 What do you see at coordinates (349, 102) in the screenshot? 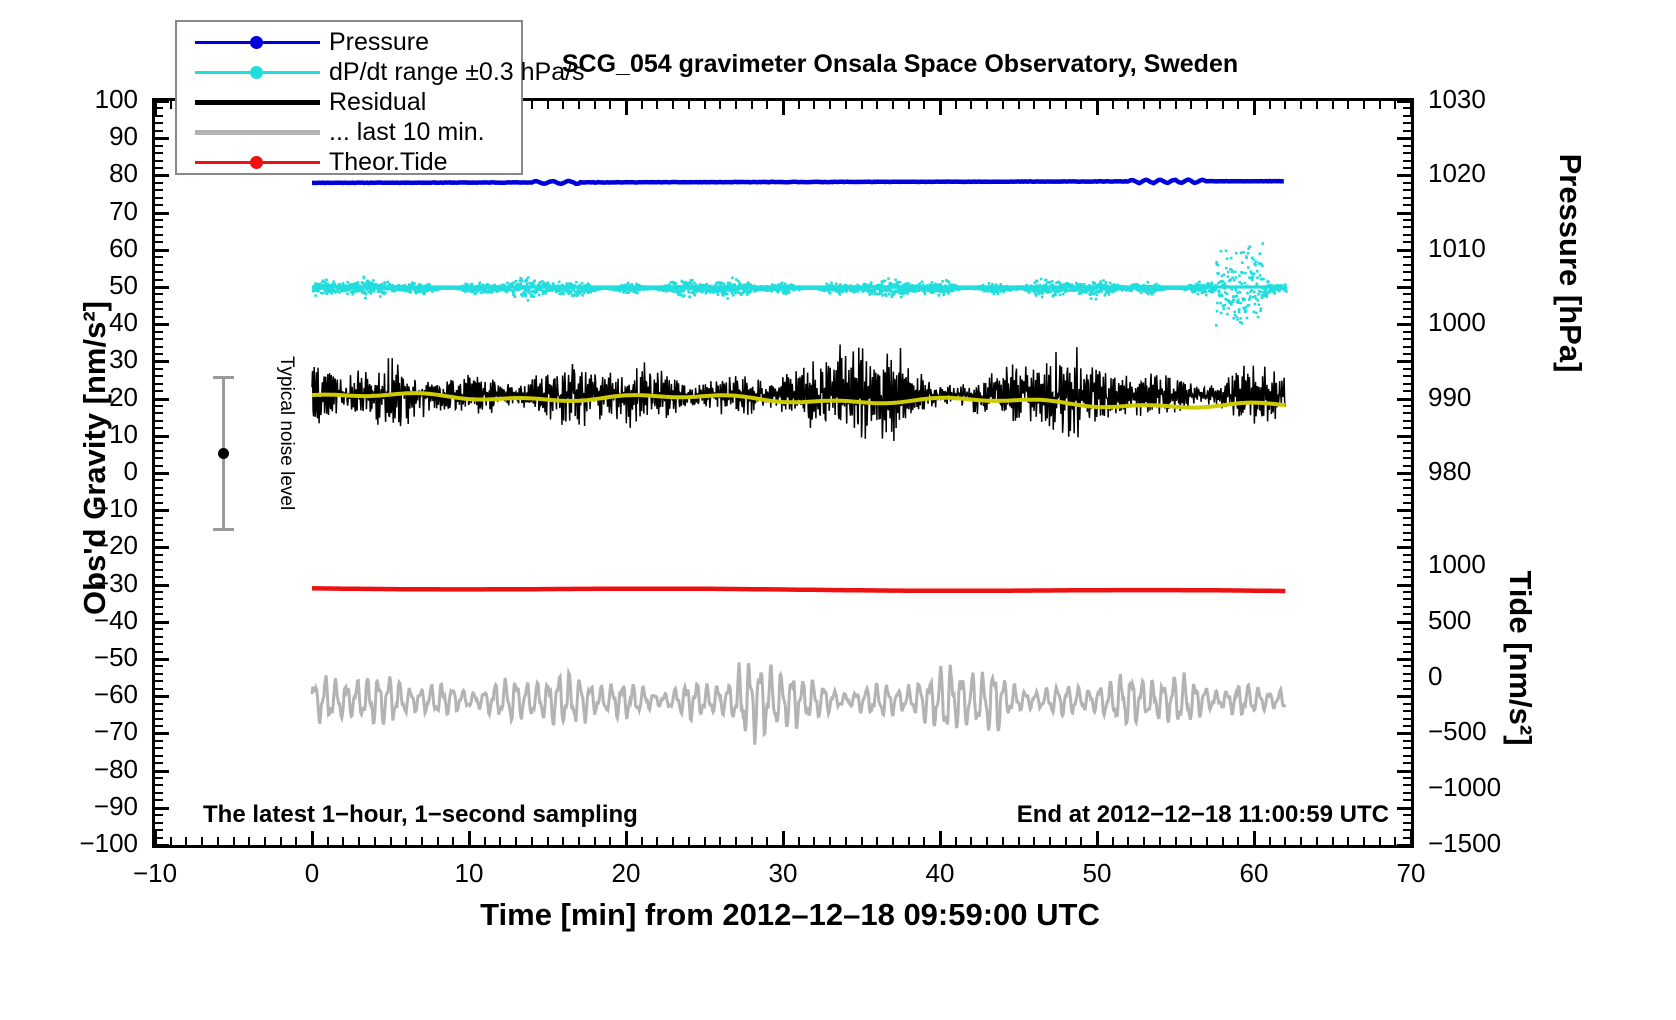
I see `legend-item-2: Residual` at bounding box center [349, 102].